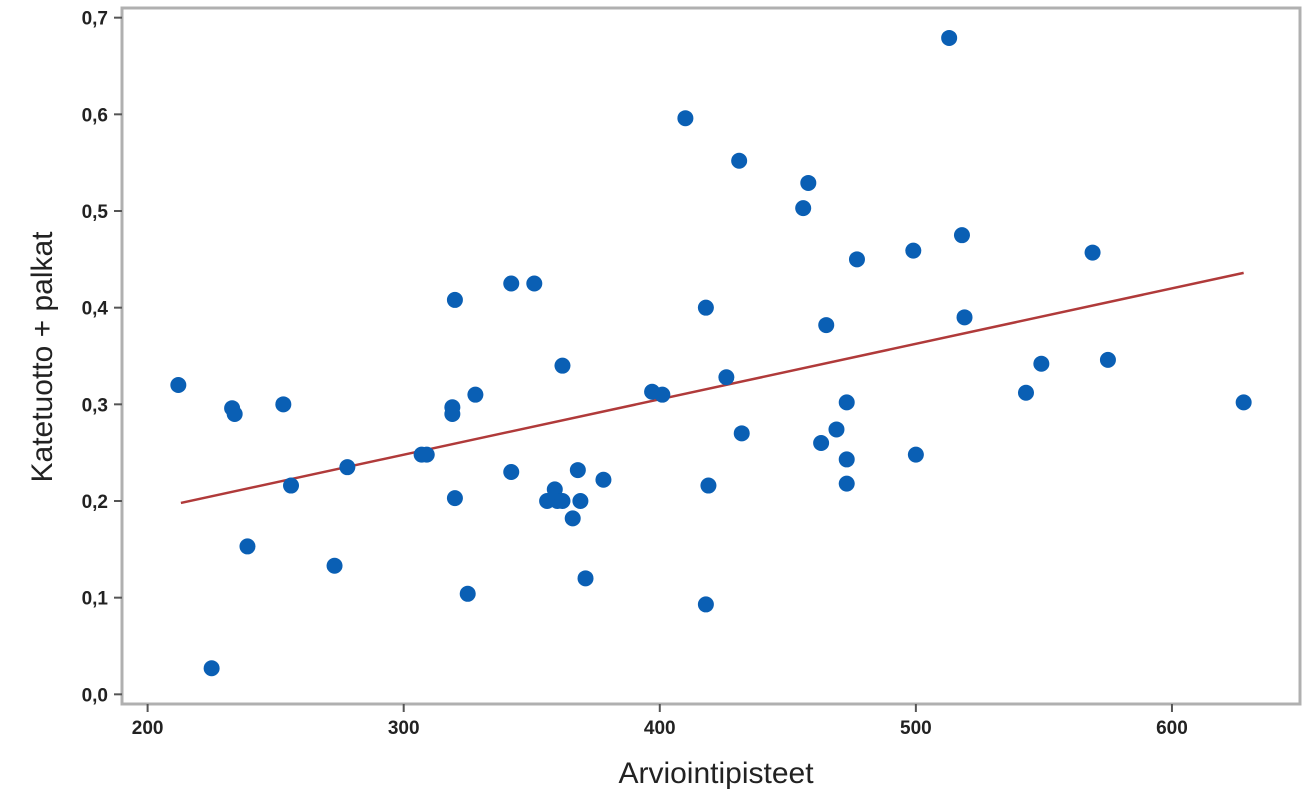  I want to click on y-tick-label: 0,2, so click(95, 502).